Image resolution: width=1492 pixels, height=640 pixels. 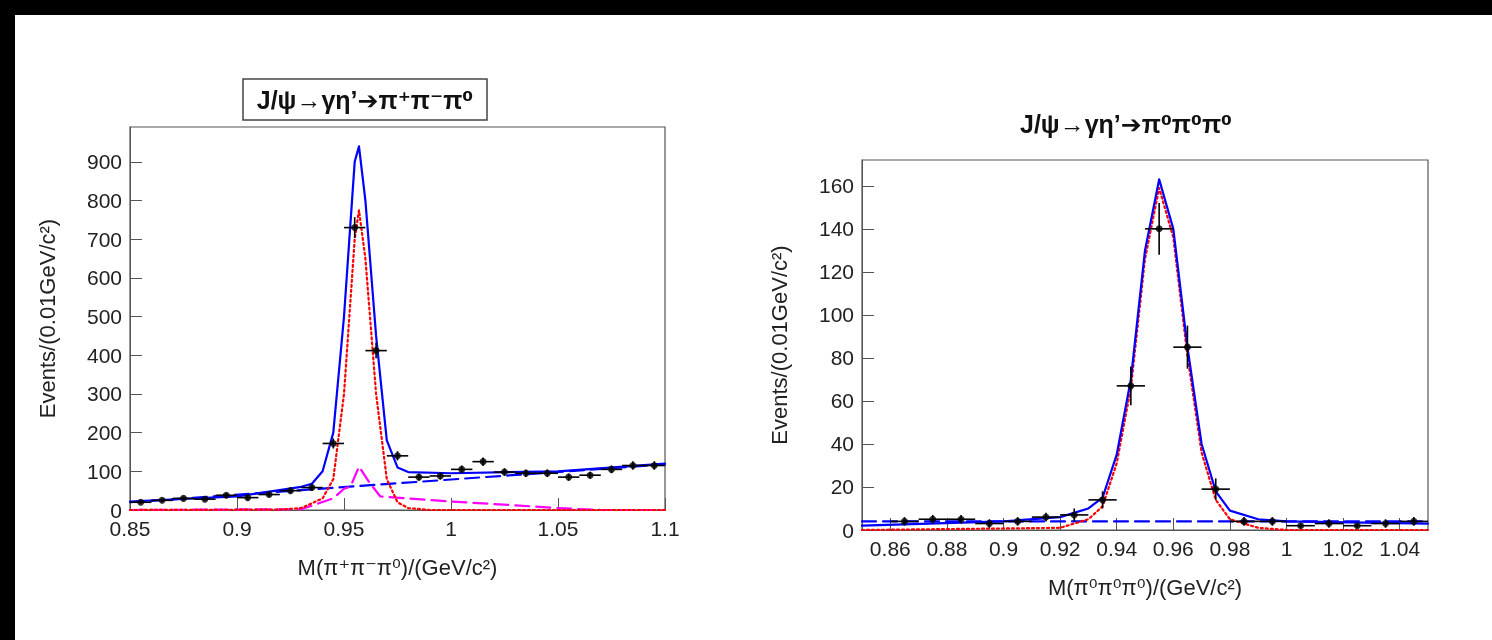 What do you see at coordinates (104, 317) in the screenshot?
I see `y-tick-label: 500` at bounding box center [104, 317].